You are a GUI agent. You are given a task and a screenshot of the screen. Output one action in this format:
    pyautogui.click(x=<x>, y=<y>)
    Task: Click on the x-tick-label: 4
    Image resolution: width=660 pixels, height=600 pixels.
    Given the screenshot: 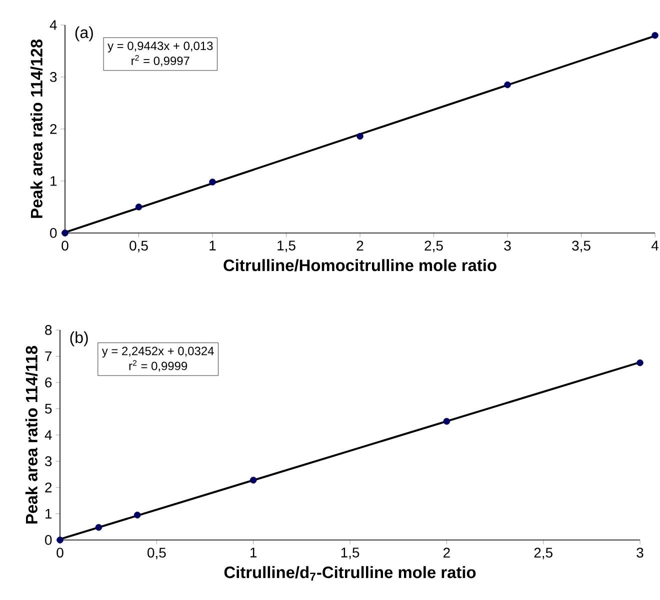 What is the action you would take?
    pyautogui.click(x=654, y=245)
    